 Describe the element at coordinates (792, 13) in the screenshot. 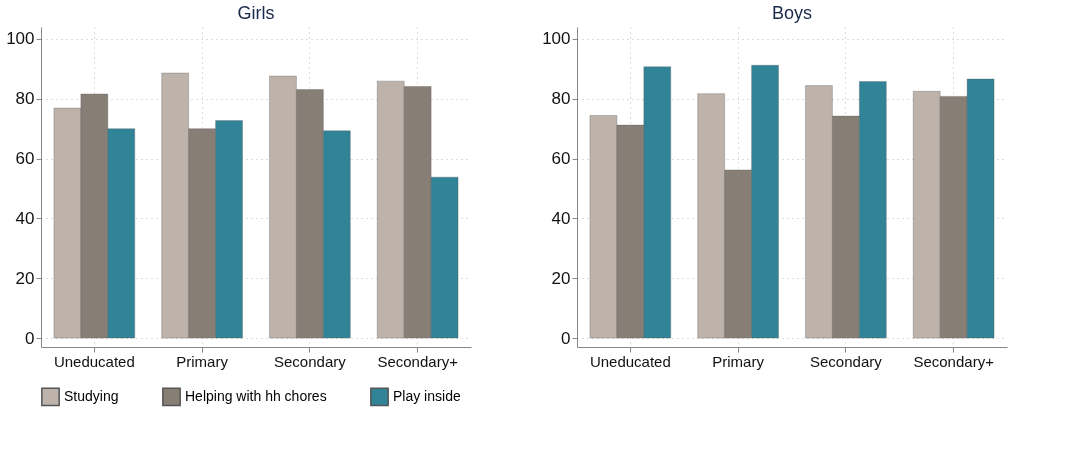

I see `chart-title: Boys` at that location.